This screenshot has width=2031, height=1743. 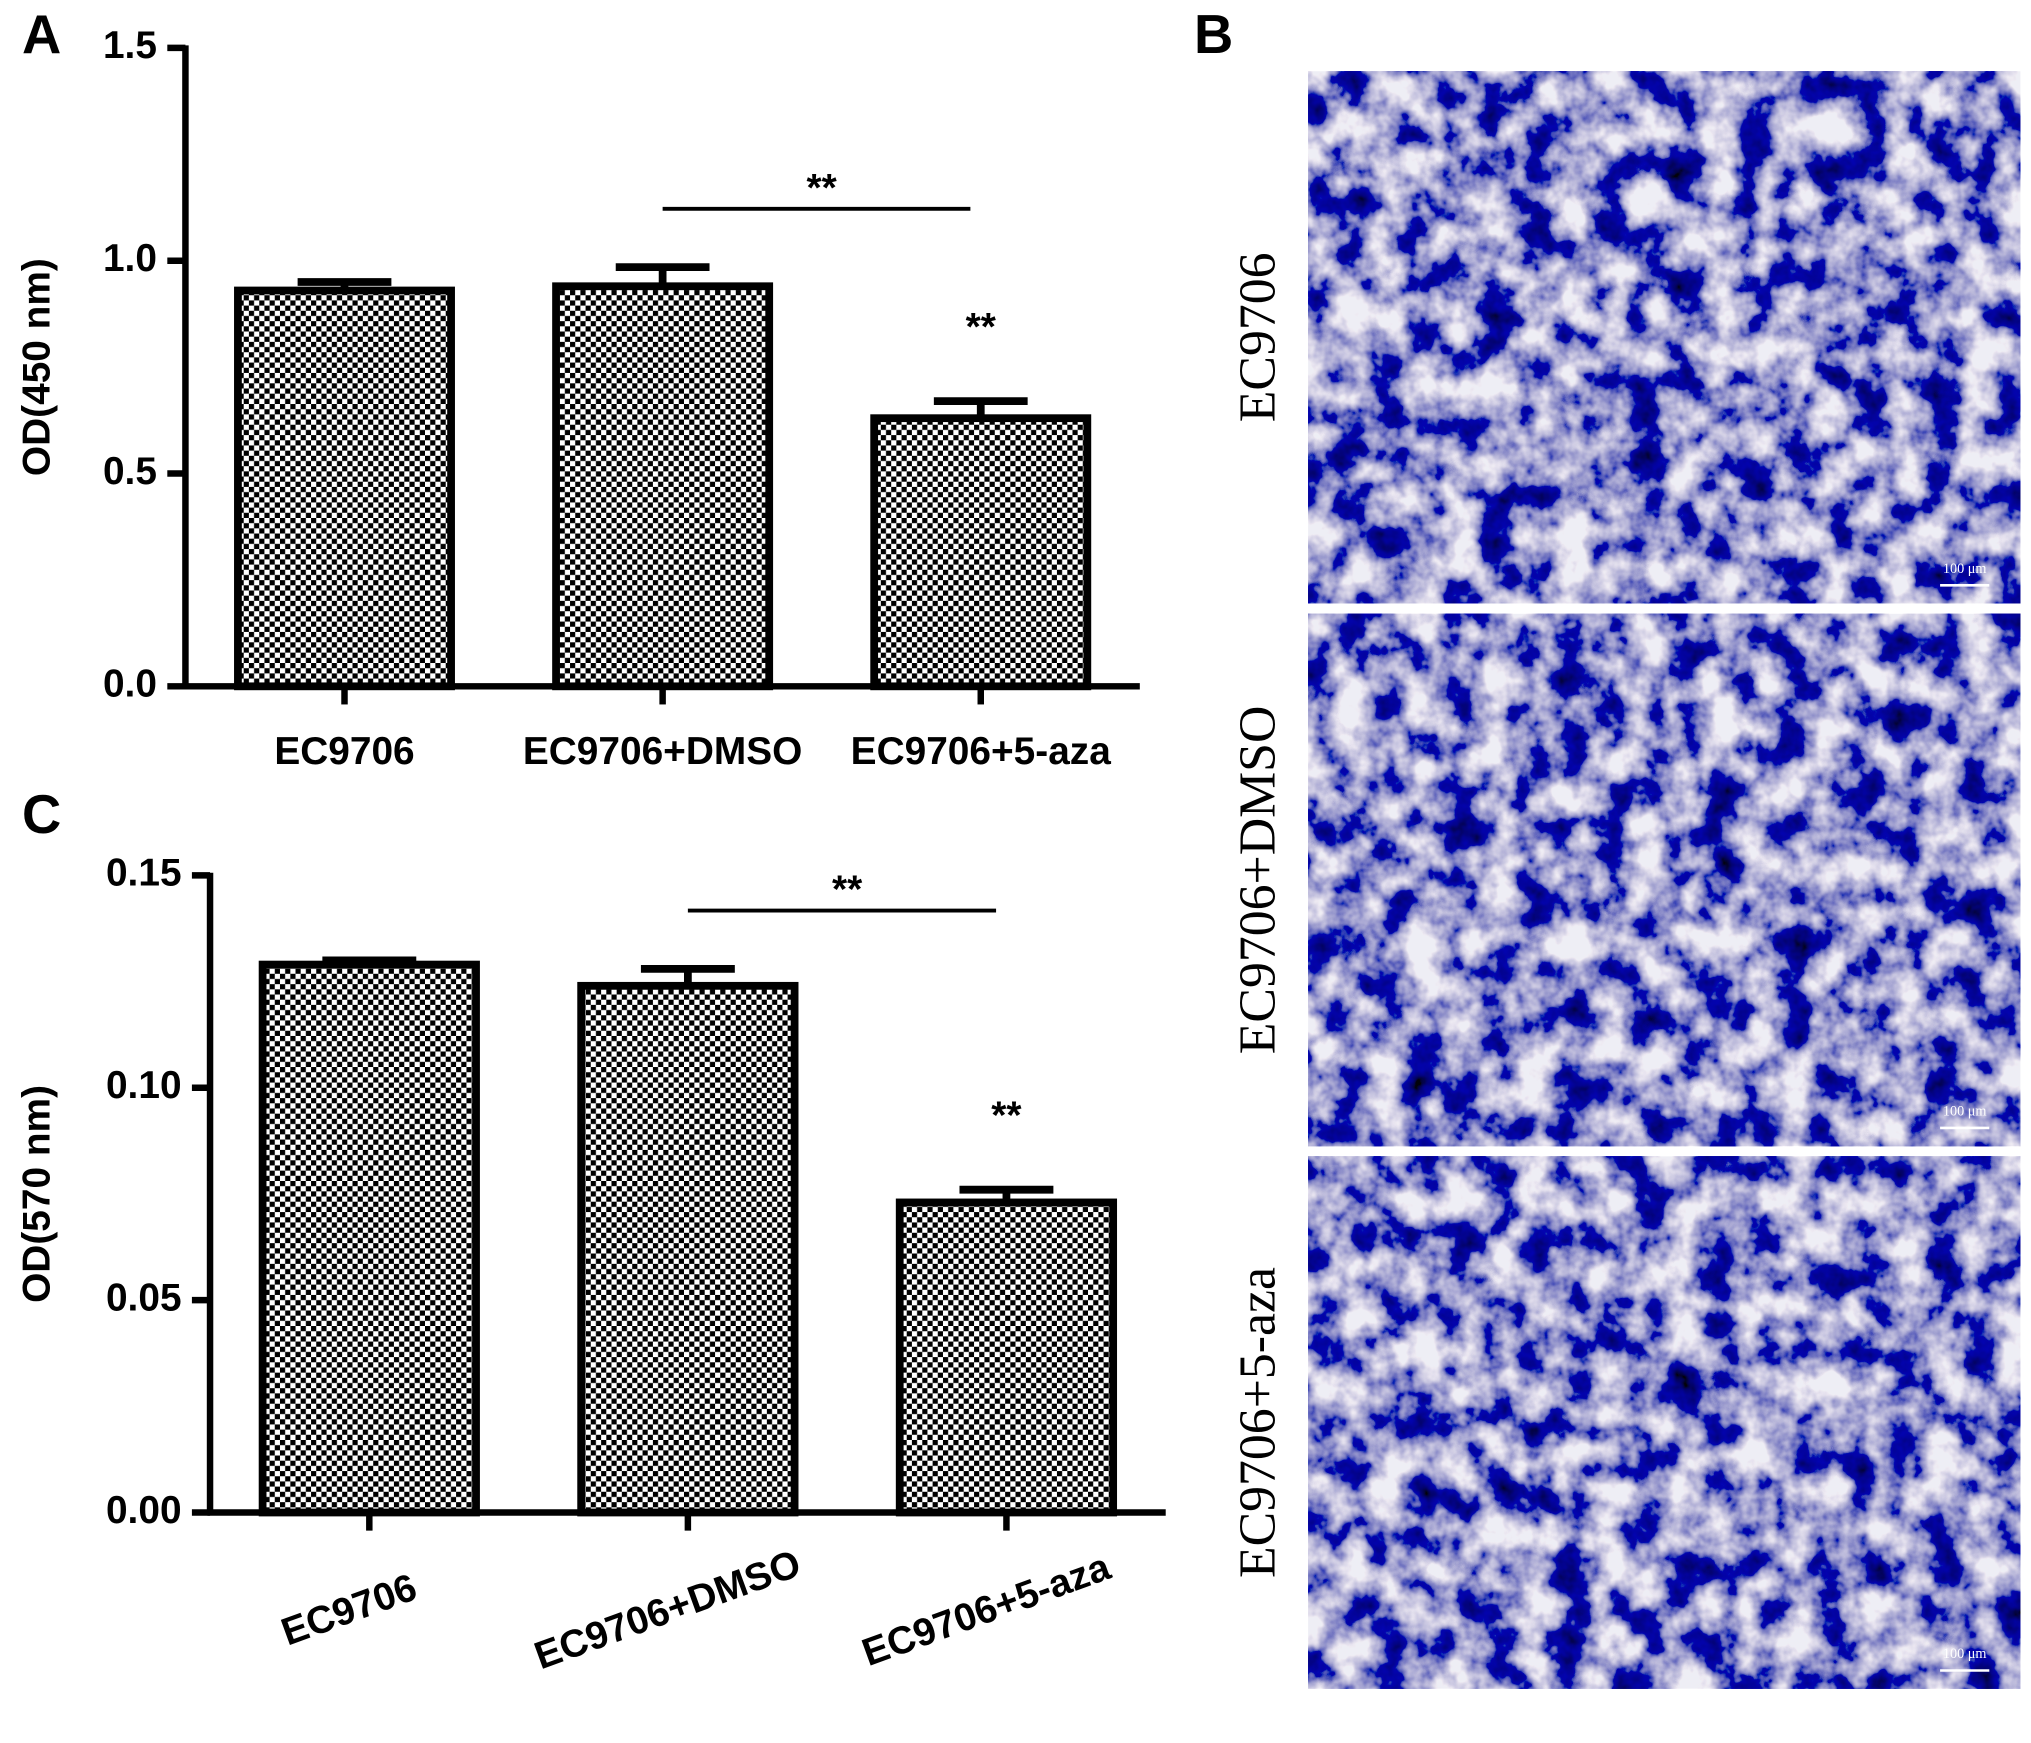 I want to click on y-tick-label: 0.00, so click(x=144, y=1510).